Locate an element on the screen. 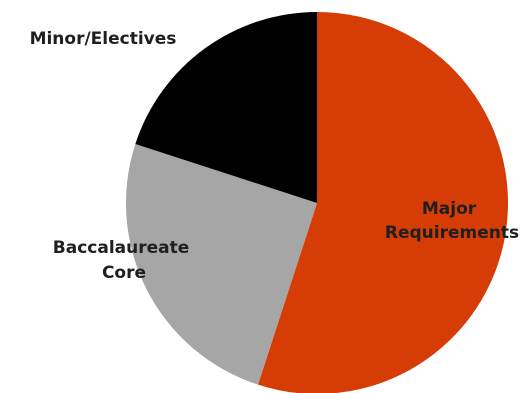 This screenshot has width=532, height=393. label-major-requirements: Major Requirements is located at coordinates (452, 221).